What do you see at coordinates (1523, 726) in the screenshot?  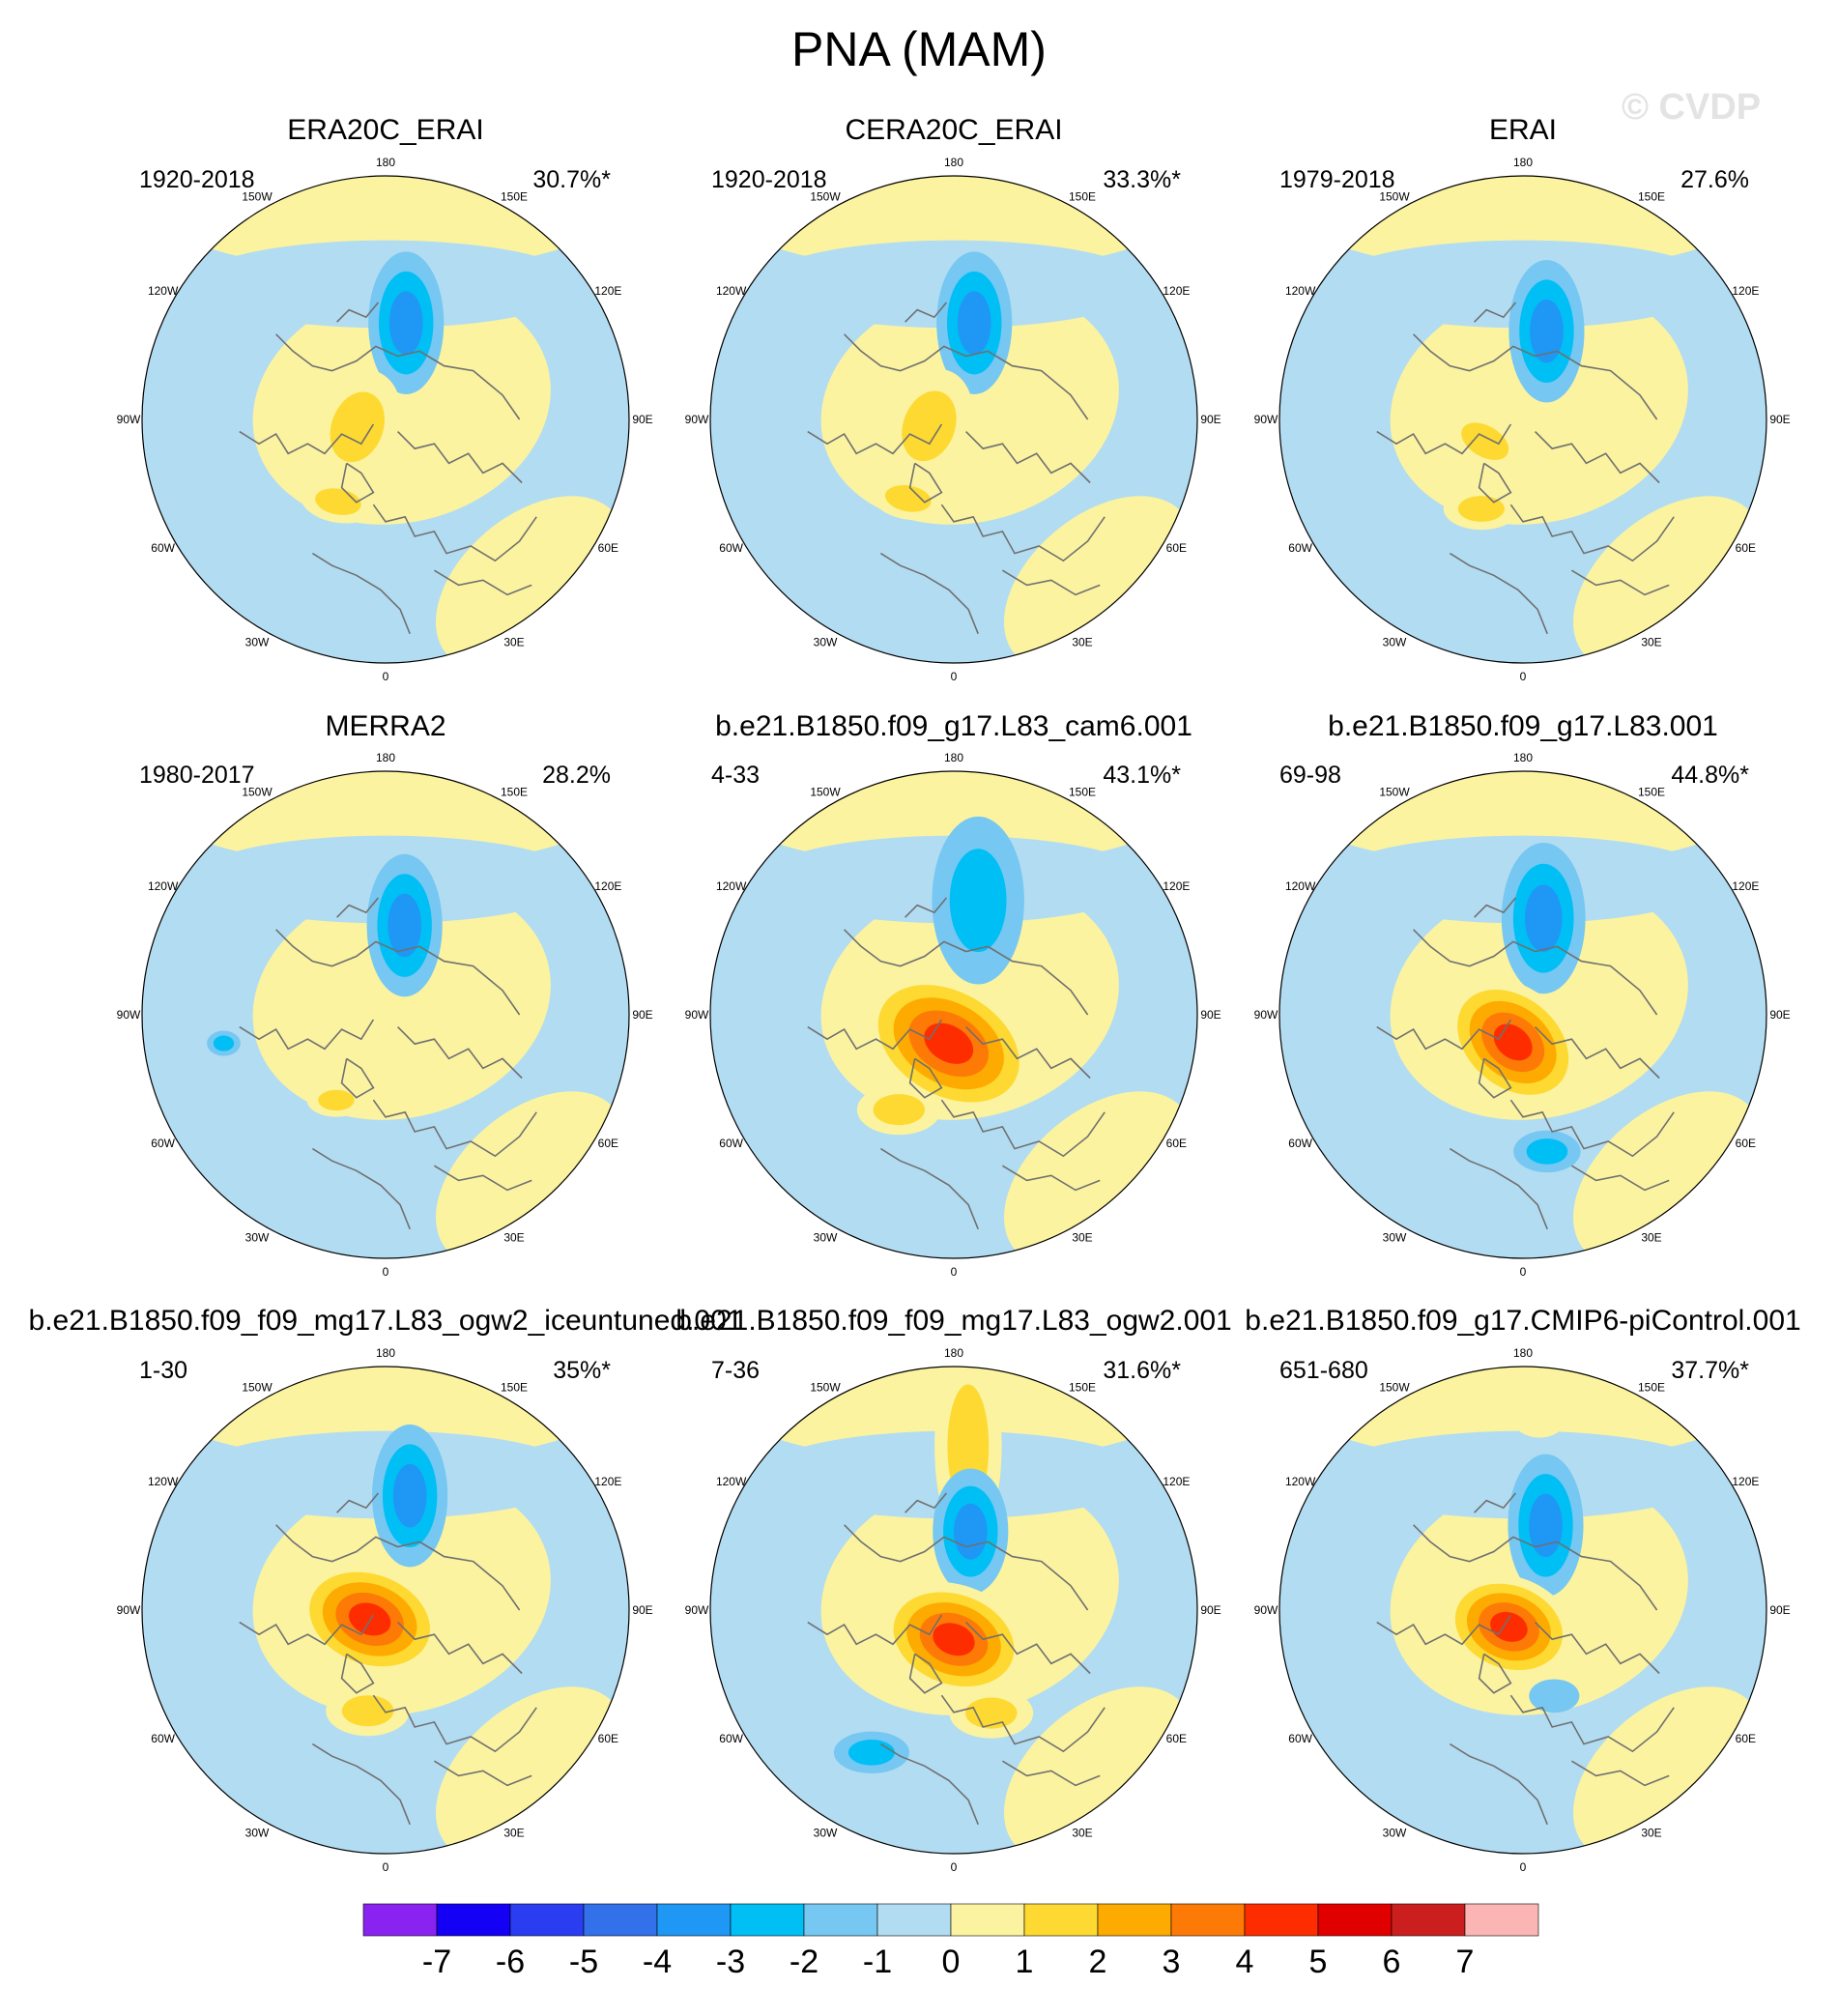 I see `panel-title: b.e21.B1850.f09_g17.L83.001` at bounding box center [1523, 726].